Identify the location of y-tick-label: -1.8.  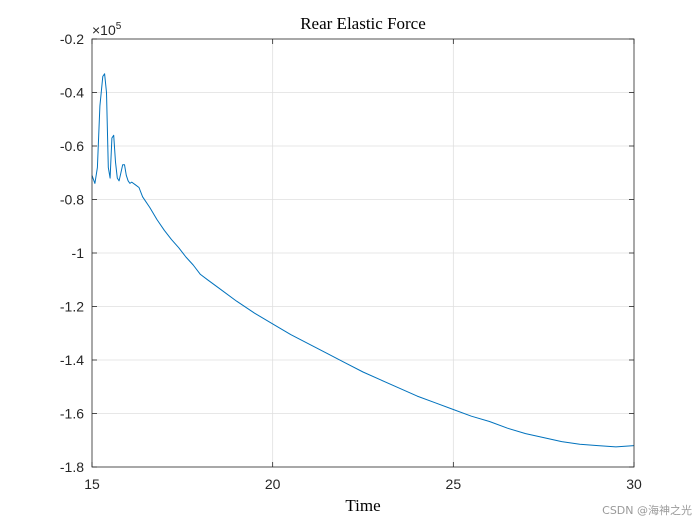
(72, 467).